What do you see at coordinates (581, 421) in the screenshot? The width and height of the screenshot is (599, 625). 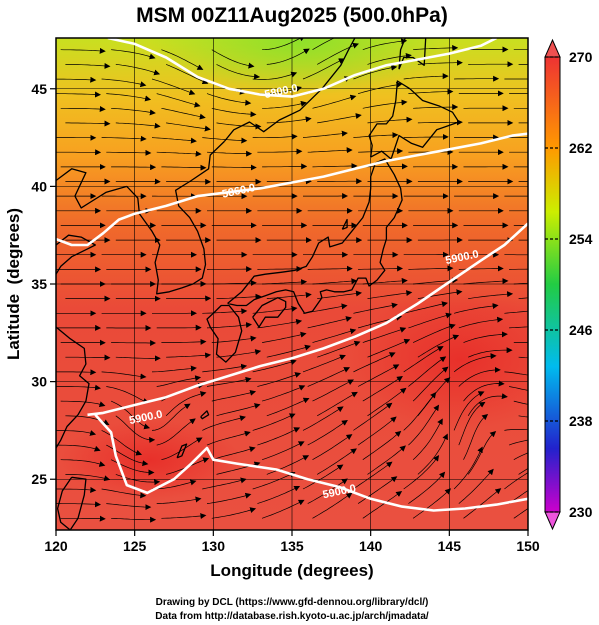 I see `colorbar-tick-label: 238` at bounding box center [581, 421].